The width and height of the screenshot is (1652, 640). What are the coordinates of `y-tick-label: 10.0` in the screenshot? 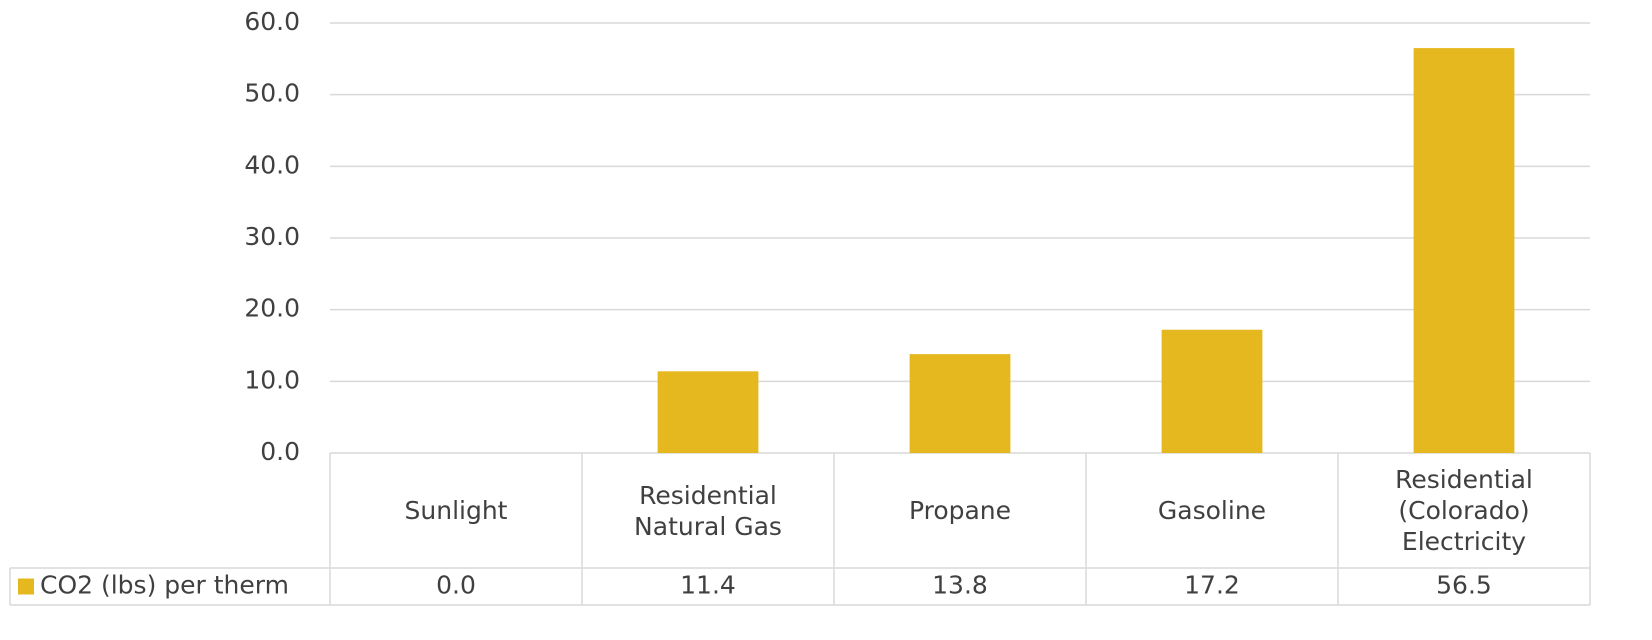 It's located at (272, 379).